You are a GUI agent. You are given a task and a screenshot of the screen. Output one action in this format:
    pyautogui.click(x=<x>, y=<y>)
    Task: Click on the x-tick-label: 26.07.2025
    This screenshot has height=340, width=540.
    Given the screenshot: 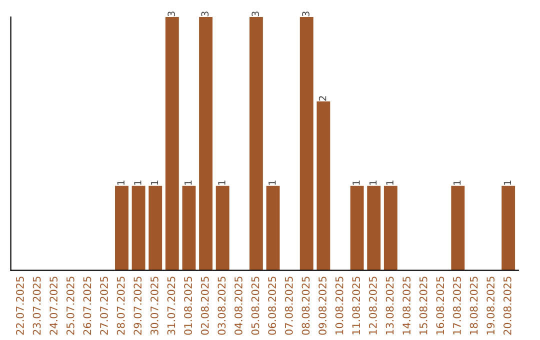 What is the action you would take?
    pyautogui.click(x=87, y=305)
    